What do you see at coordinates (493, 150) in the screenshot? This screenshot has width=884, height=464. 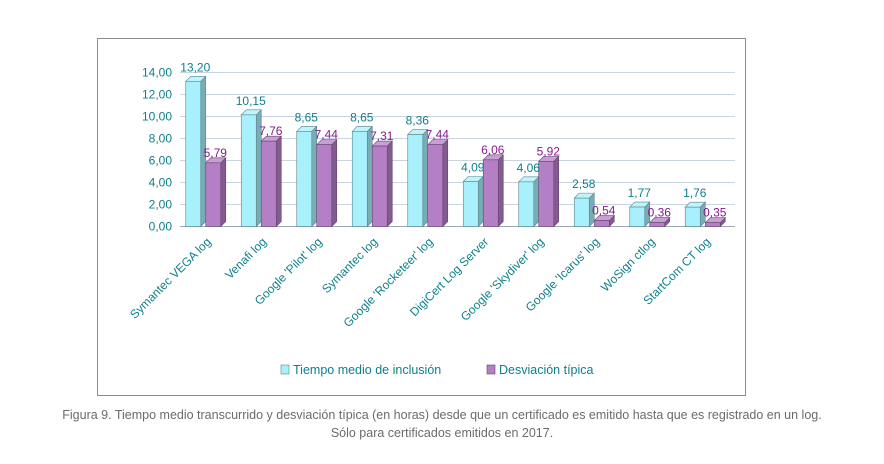 I see `data-label: 6,06` at bounding box center [493, 150].